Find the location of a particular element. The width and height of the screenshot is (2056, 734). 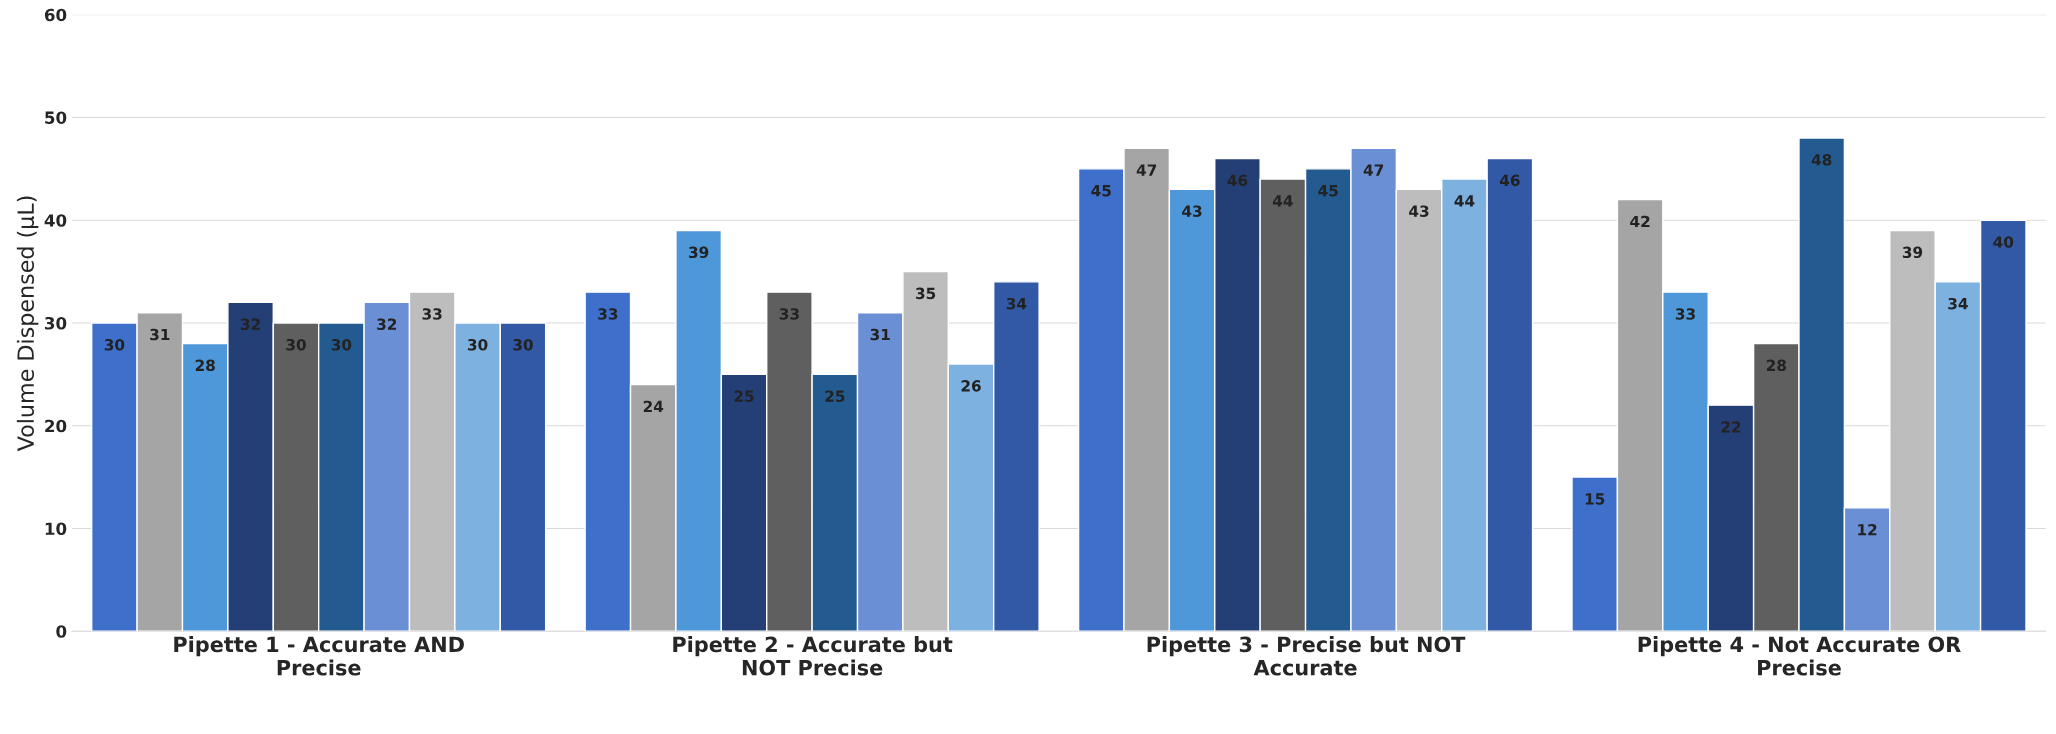

x-tick-label: Pipette 4 - Not Accurate OR Precise is located at coordinates (1799, 656).